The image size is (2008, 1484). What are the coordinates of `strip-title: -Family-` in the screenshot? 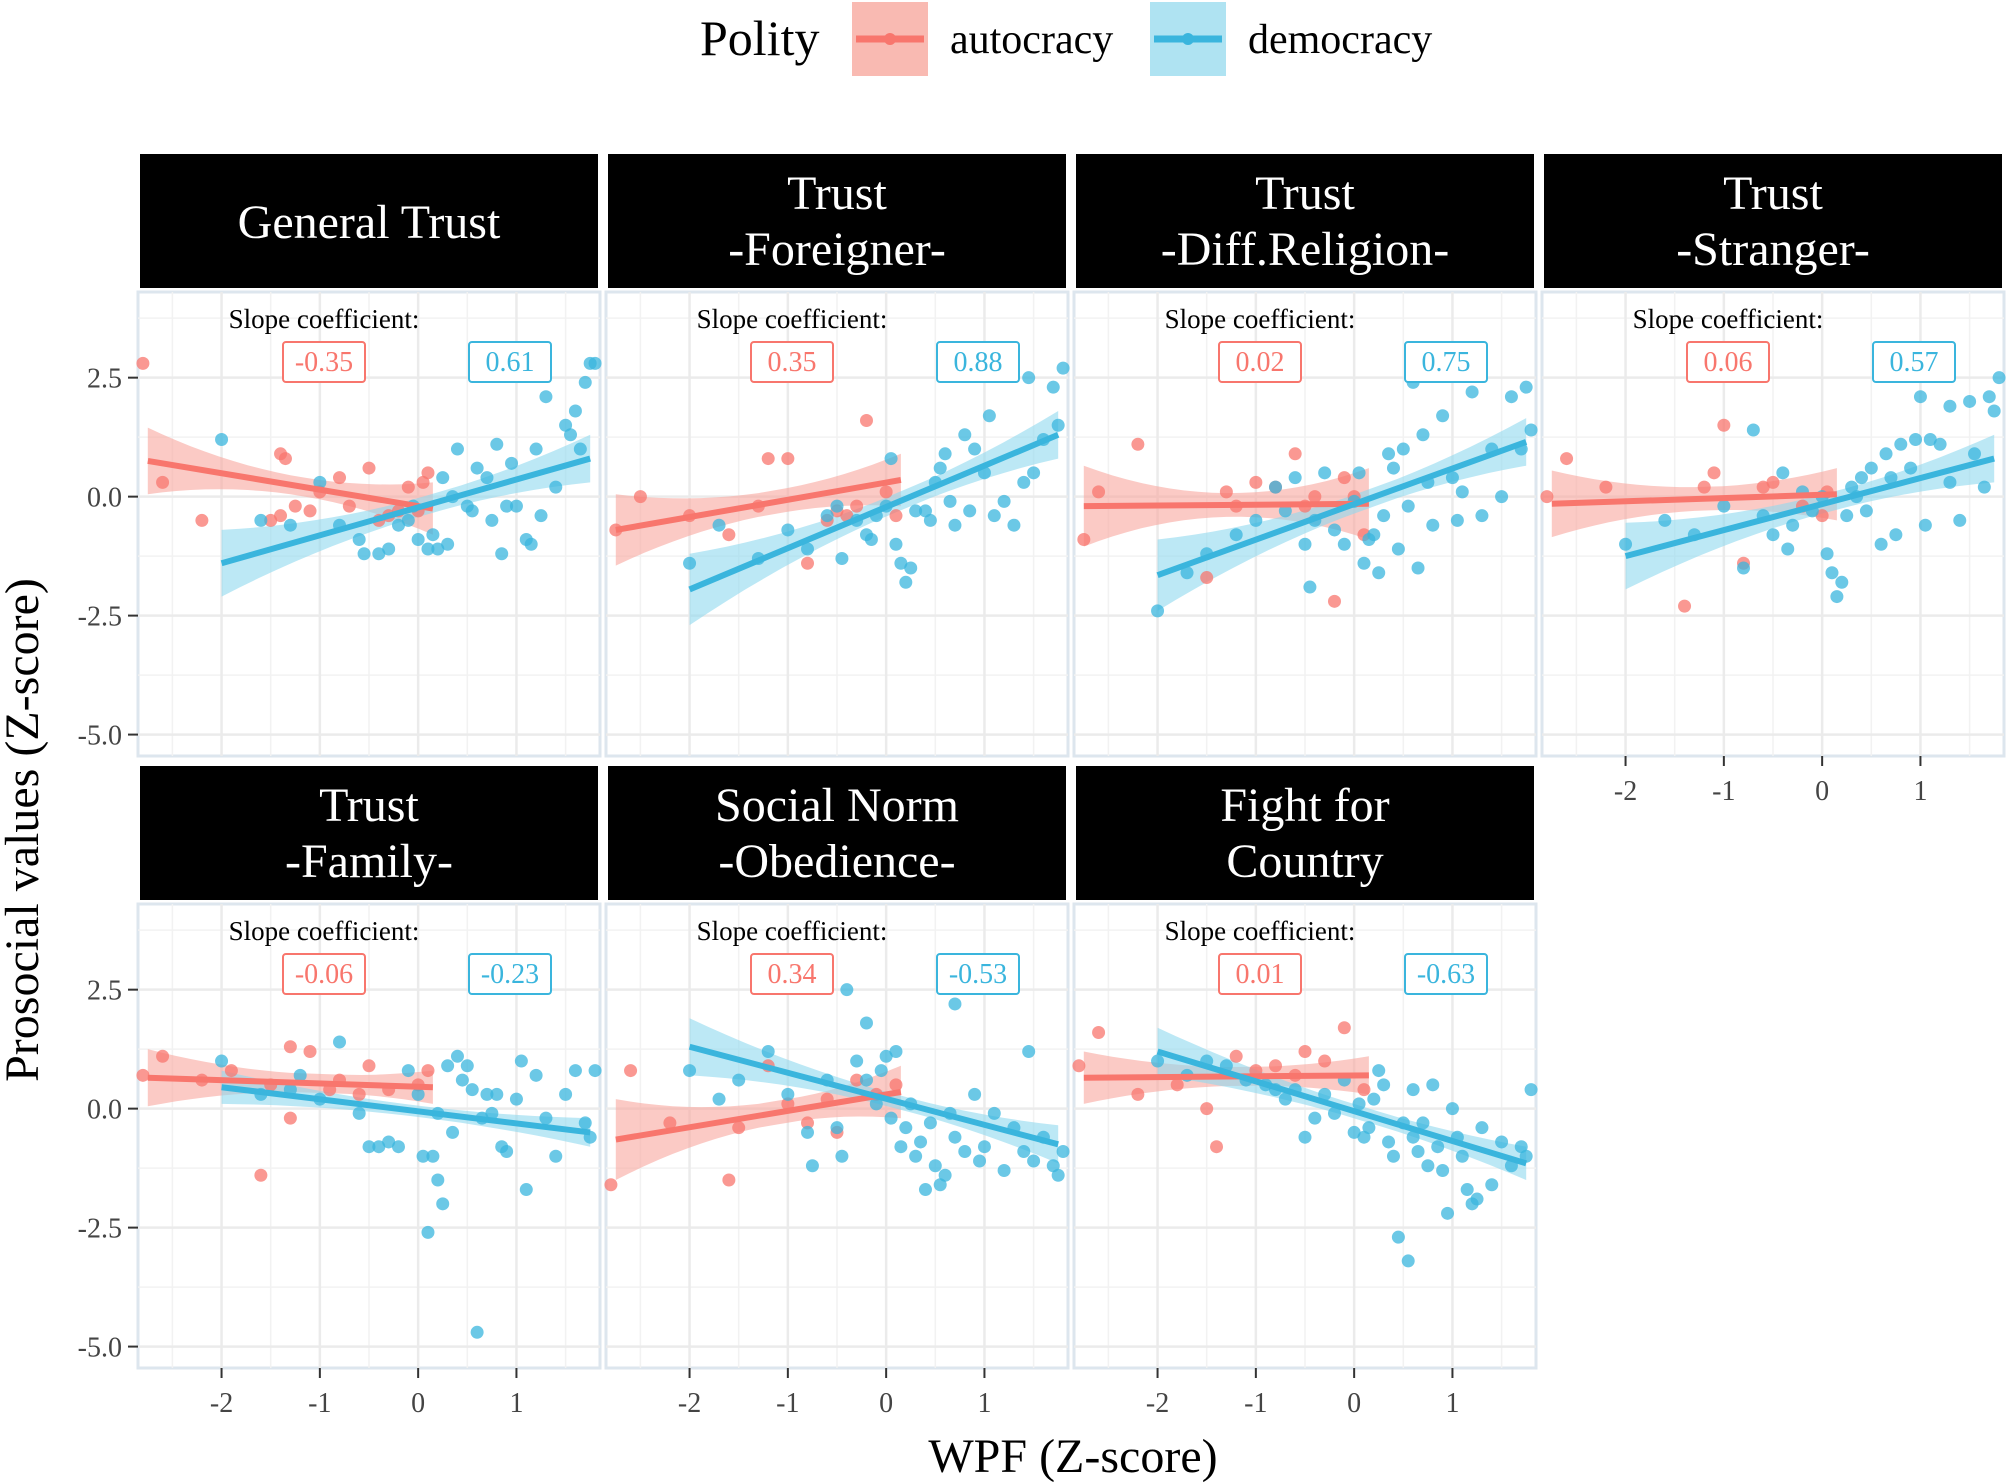 It's located at (369, 861).